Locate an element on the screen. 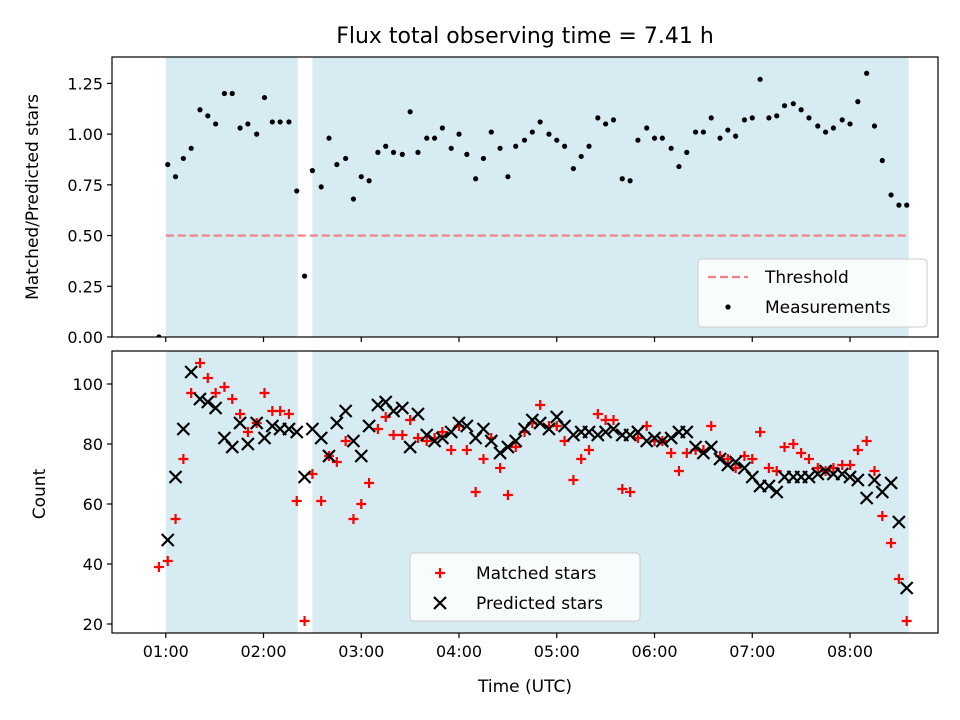  top-legend: Threshold Measurements is located at coordinates (812, 293).